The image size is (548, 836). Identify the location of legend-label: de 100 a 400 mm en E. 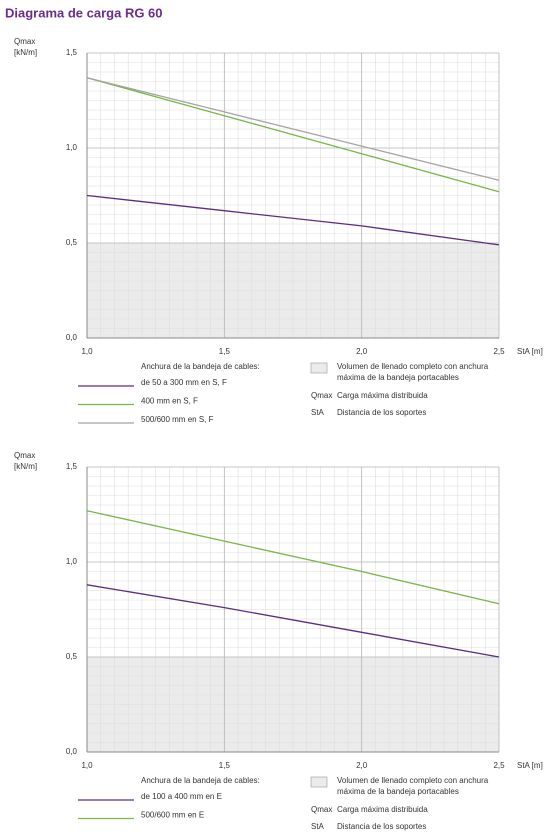
(181, 796).